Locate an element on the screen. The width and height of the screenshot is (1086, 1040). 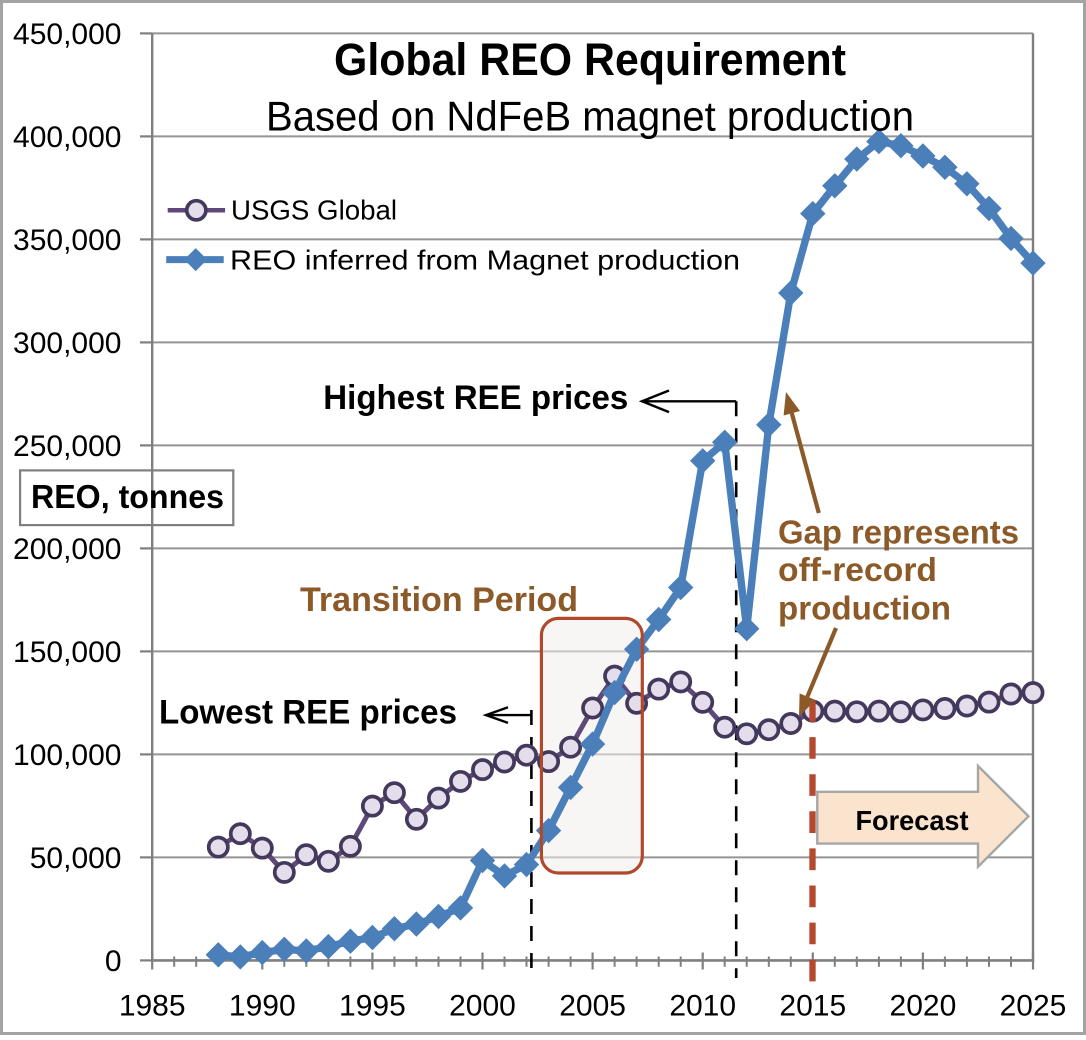
svg-text: Transition Period is located at coordinates (439, 600).